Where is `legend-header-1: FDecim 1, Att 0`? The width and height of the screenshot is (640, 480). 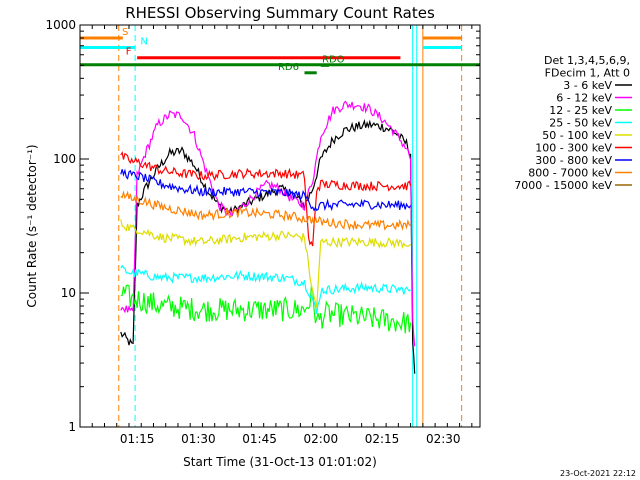 legend-header-1: FDecim 1, Att 0 is located at coordinates (587, 73).